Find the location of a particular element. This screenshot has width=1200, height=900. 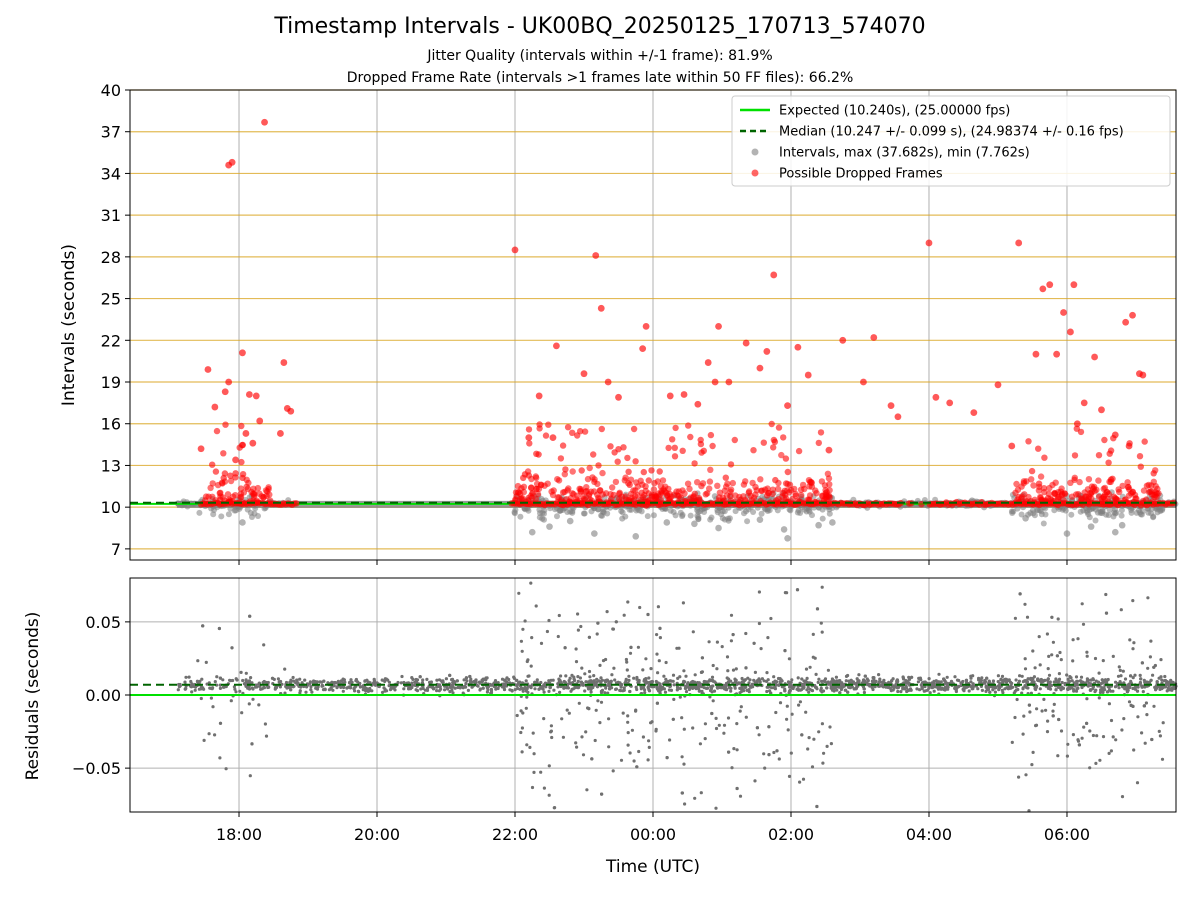

x-tick-label: 20:00 is located at coordinates (377, 834).